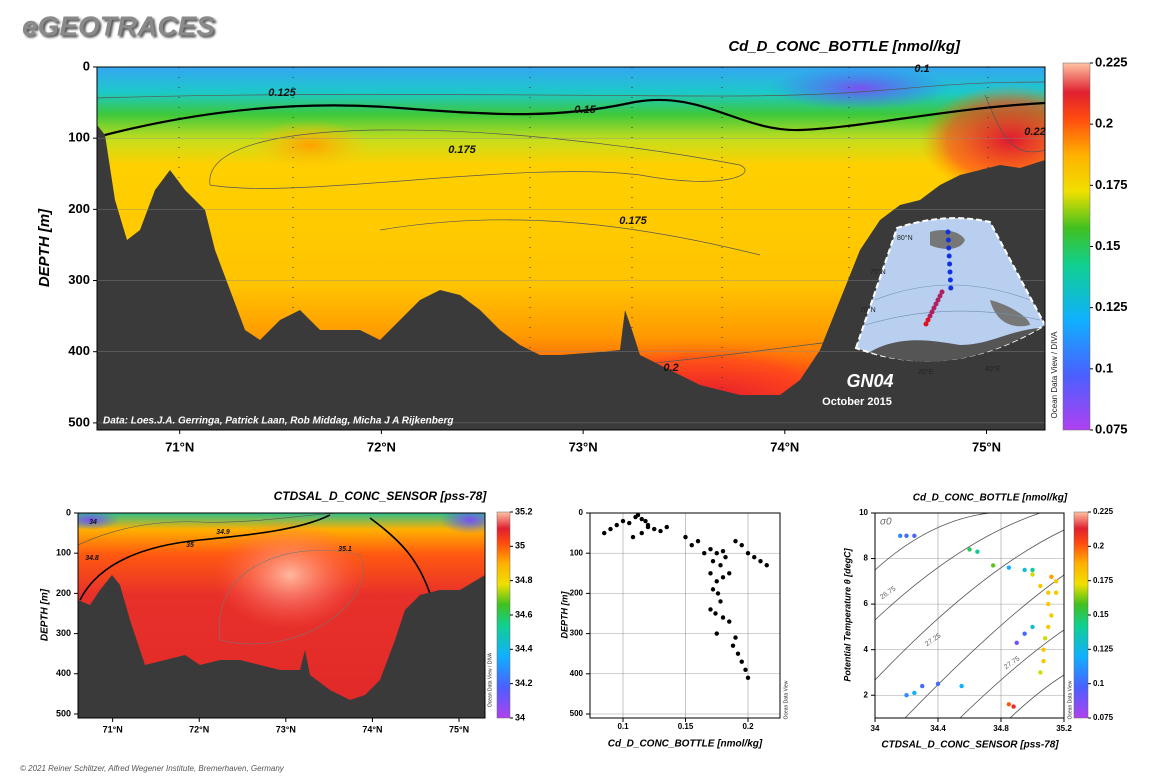 The width and height of the screenshot is (1156, 779). Describe the element at coordinates (863, 512) in the screenshot. I see `y-tick-label: 10` at that location.